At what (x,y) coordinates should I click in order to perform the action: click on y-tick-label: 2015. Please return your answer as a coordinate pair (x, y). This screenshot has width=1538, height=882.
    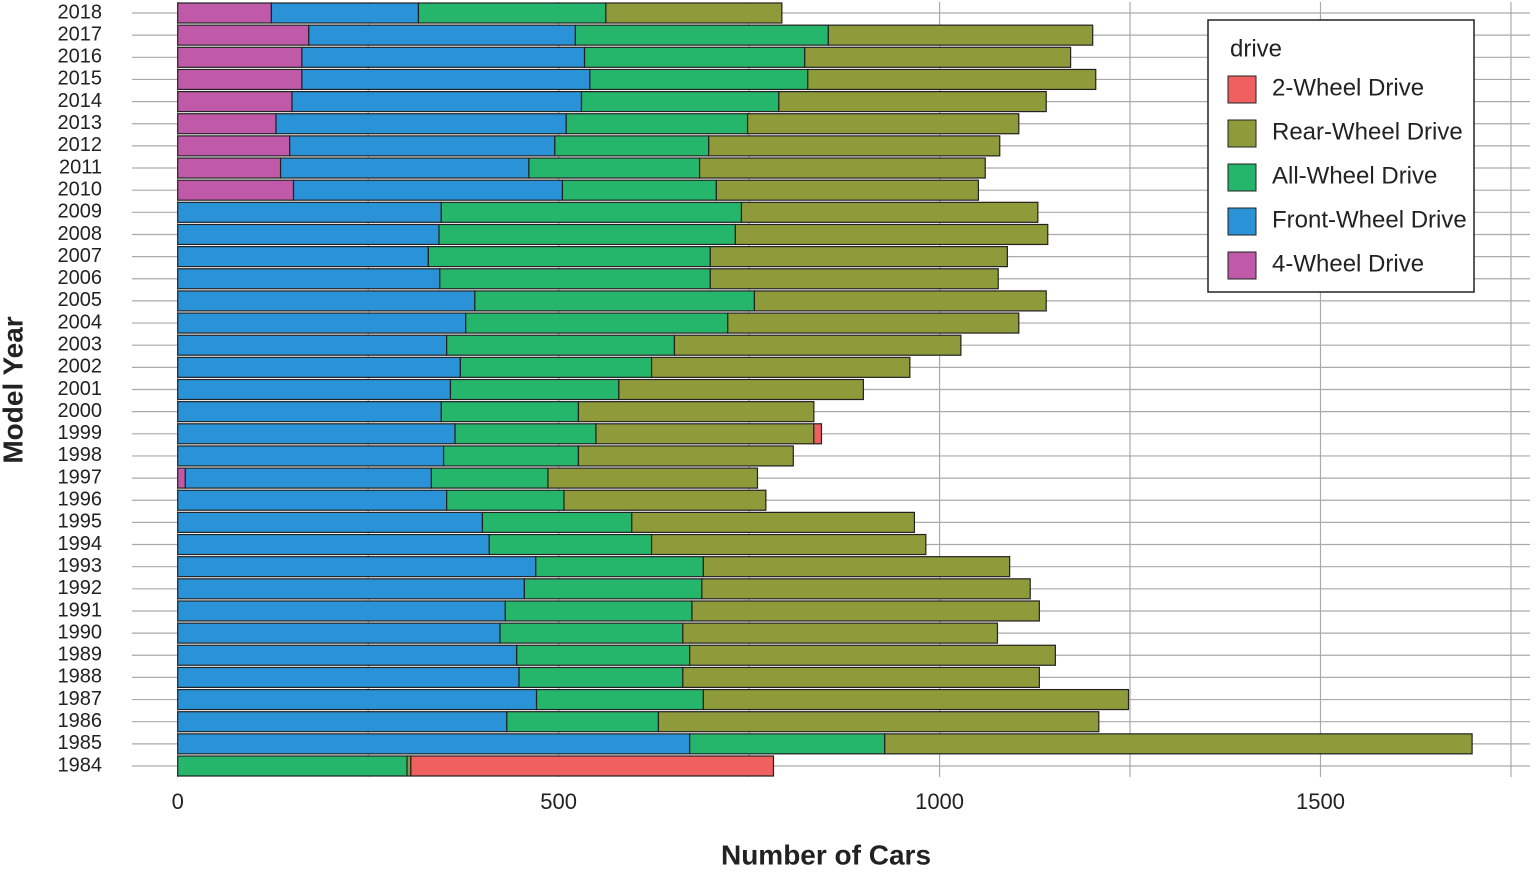
    Looking at the image, I should click on (80, 79).